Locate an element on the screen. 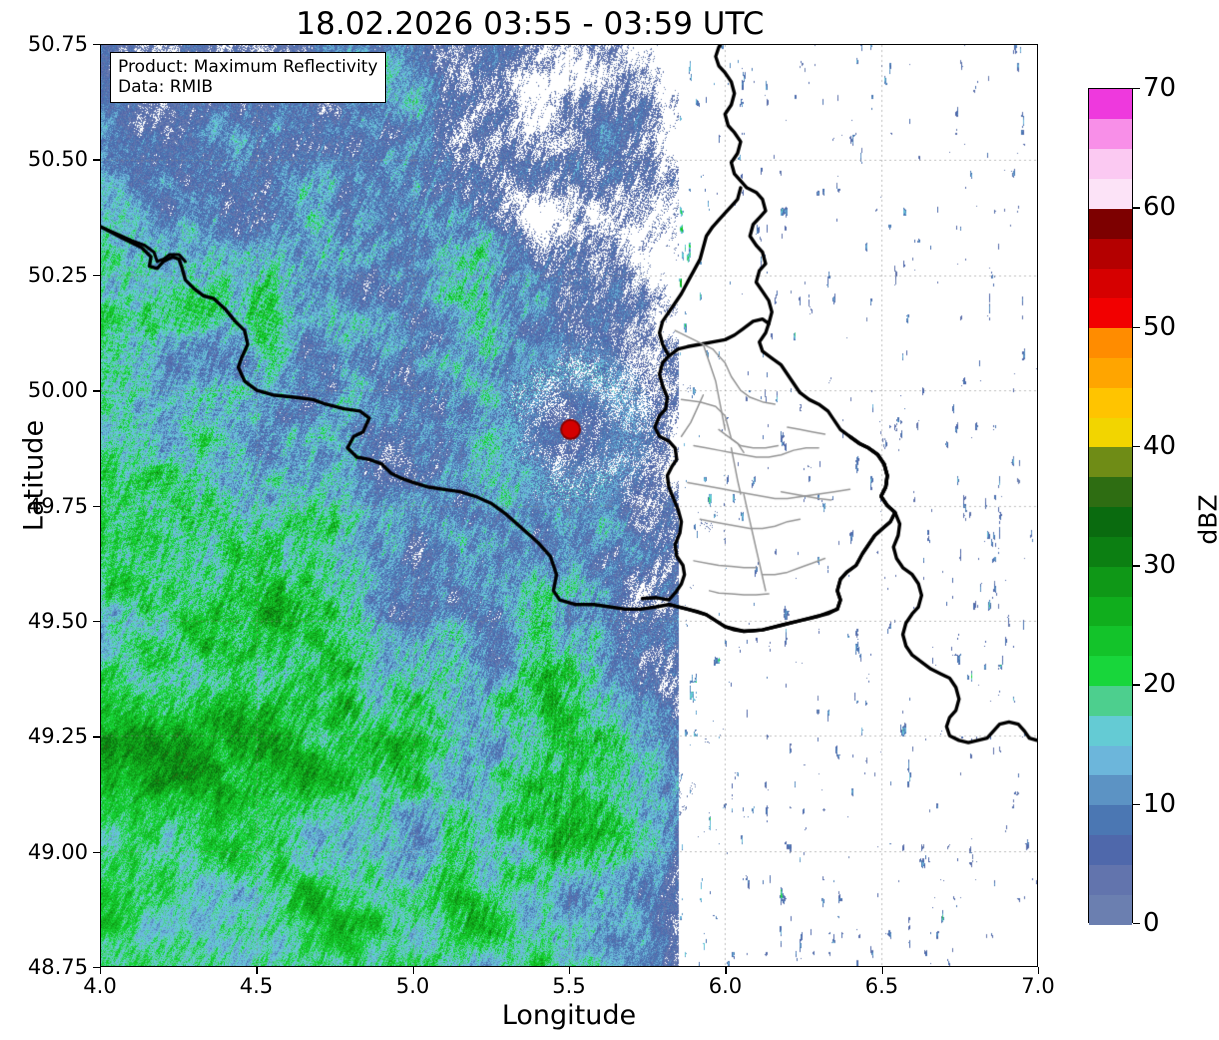  y-tick-label: 49.25 is located at coordinates (57, 736).